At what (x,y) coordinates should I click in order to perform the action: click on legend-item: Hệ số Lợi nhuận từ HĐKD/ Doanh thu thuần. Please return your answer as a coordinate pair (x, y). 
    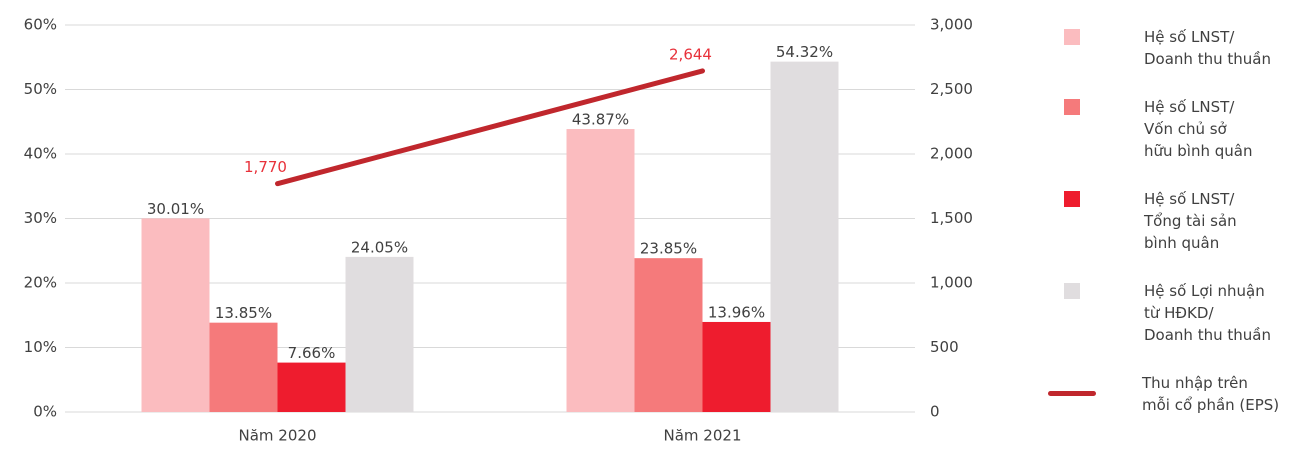
    Looking at the image, I should click on (1181, 313).